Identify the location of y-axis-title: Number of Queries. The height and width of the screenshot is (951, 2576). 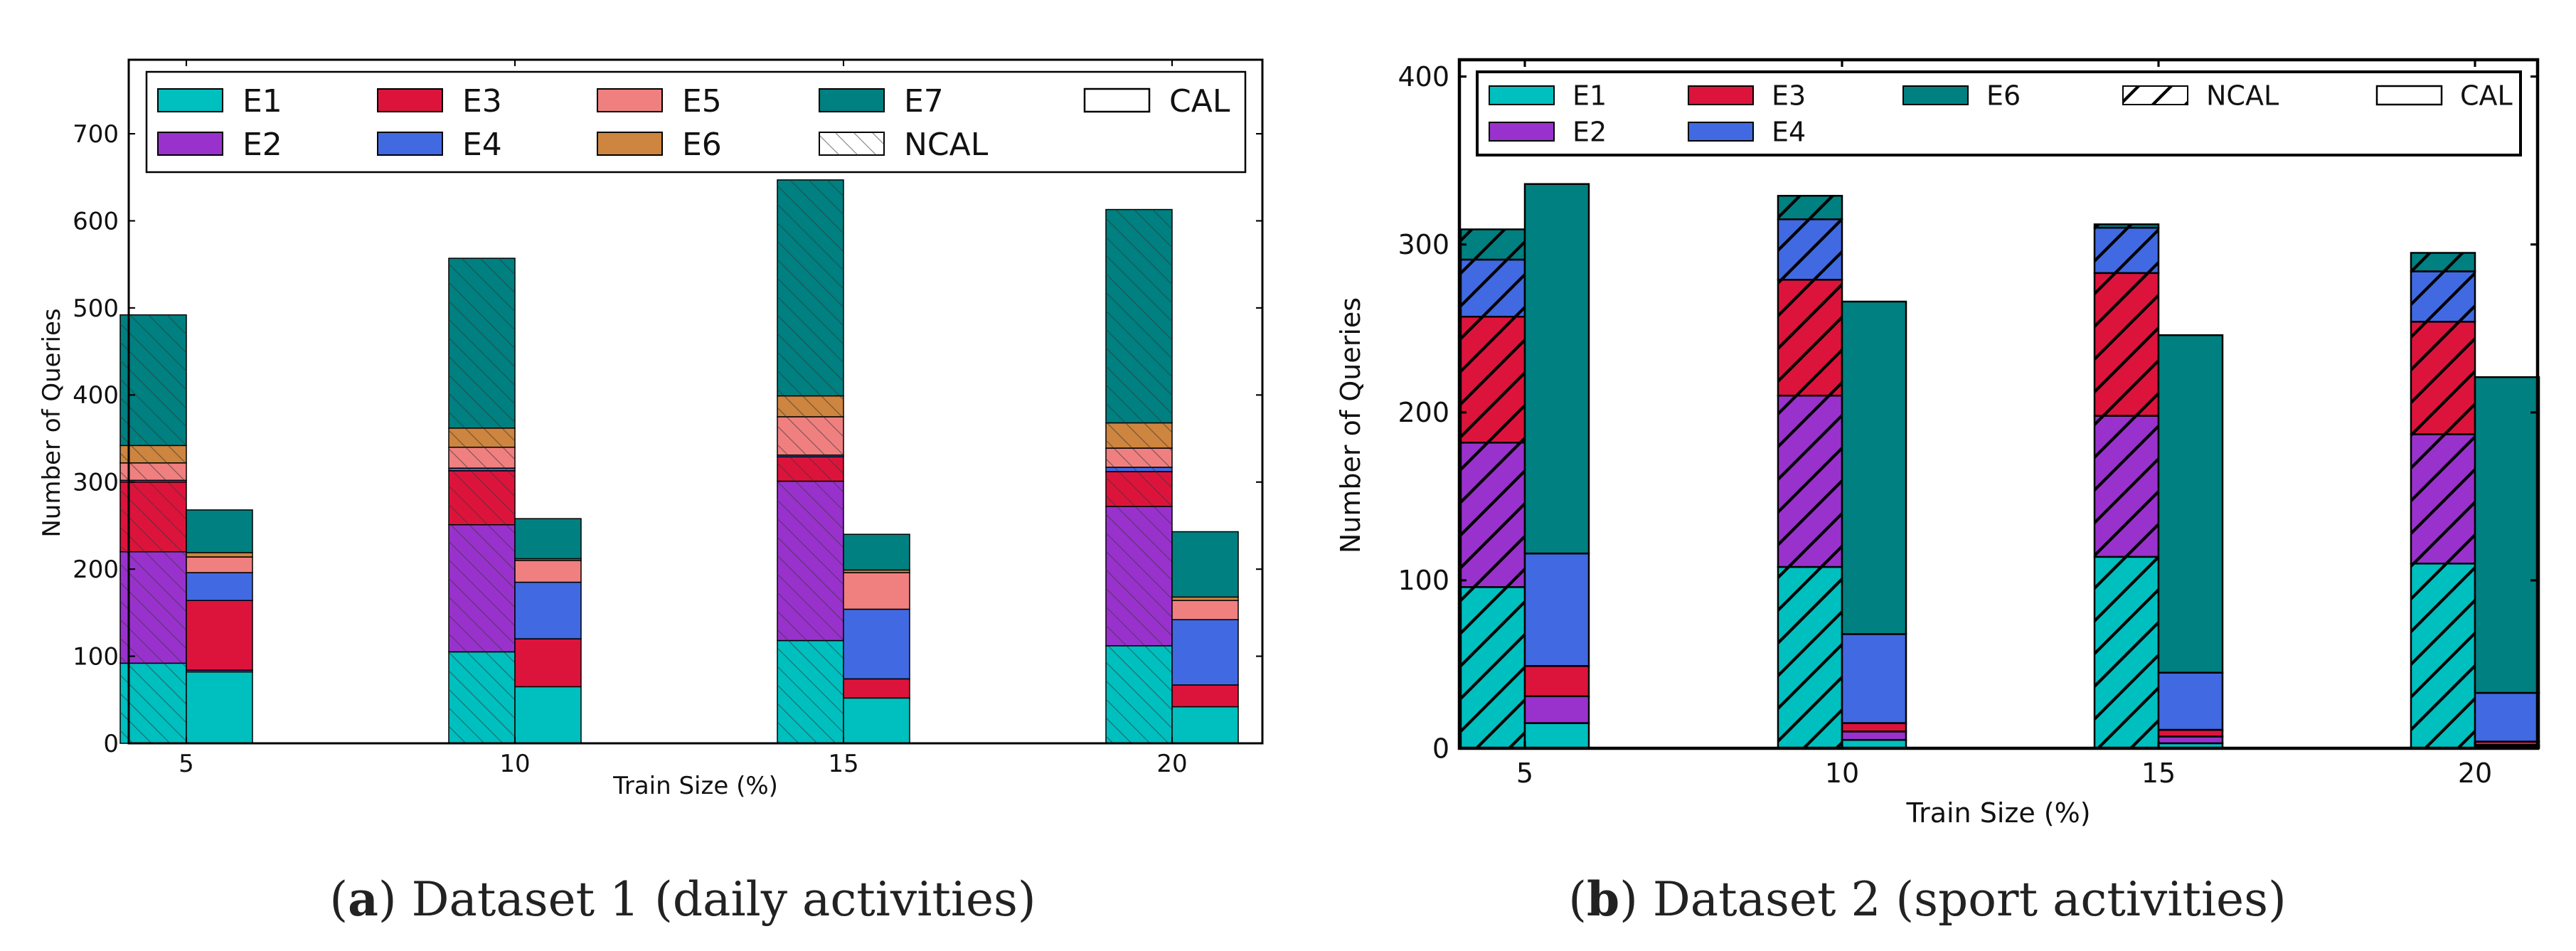
(52, 422).